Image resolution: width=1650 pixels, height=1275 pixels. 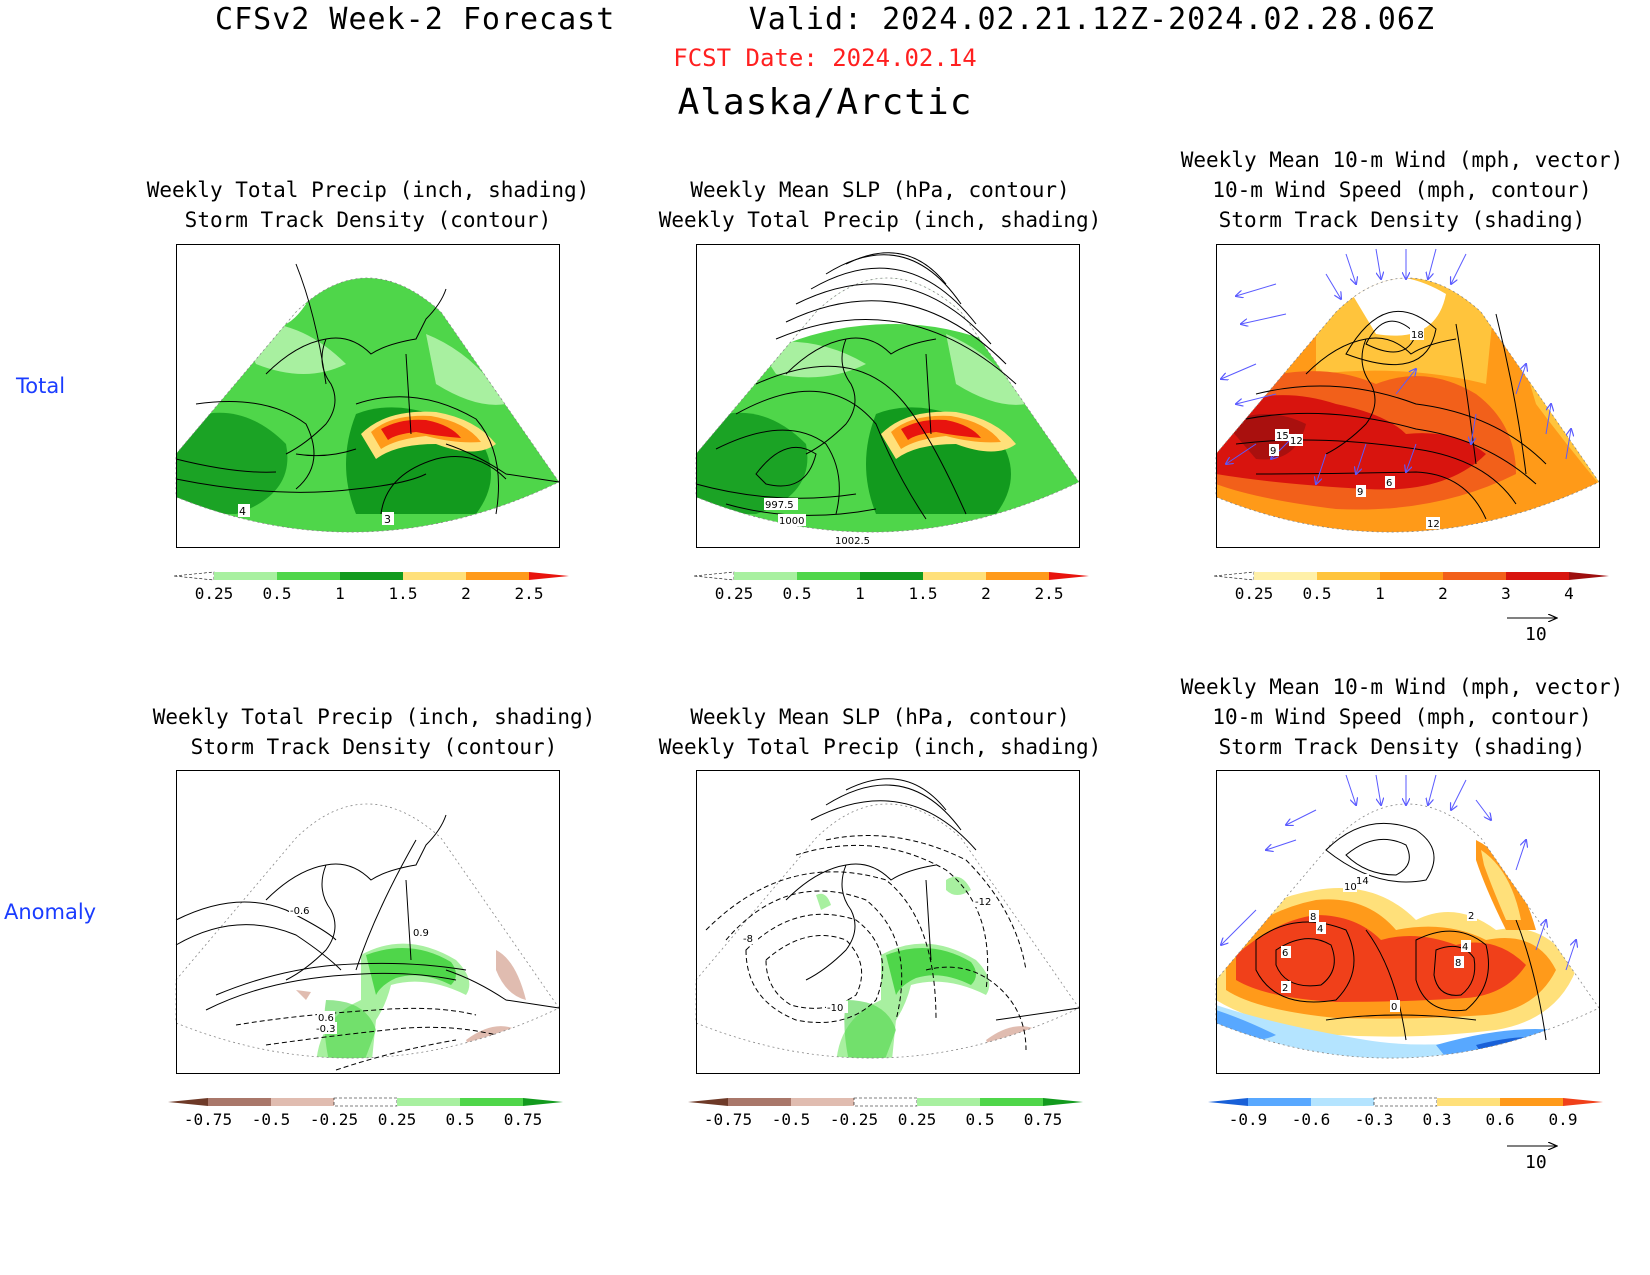 What do you see at coordinates (748, 939) in the screenshot?
I see `panel5-contour-label: -8` at bounding box center [748, 939].